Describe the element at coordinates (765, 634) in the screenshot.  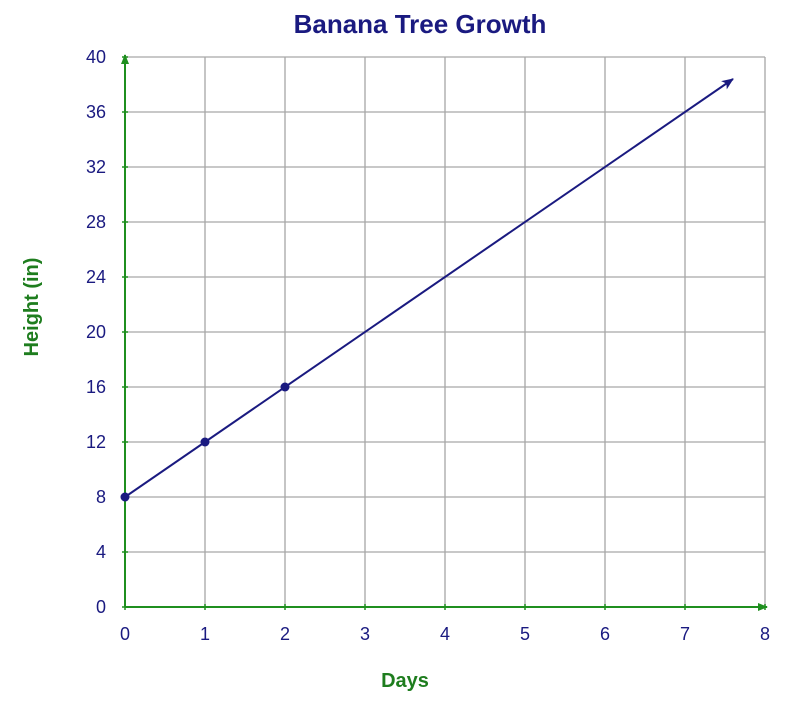
I see `x-tick-label-8: 8` at that location.